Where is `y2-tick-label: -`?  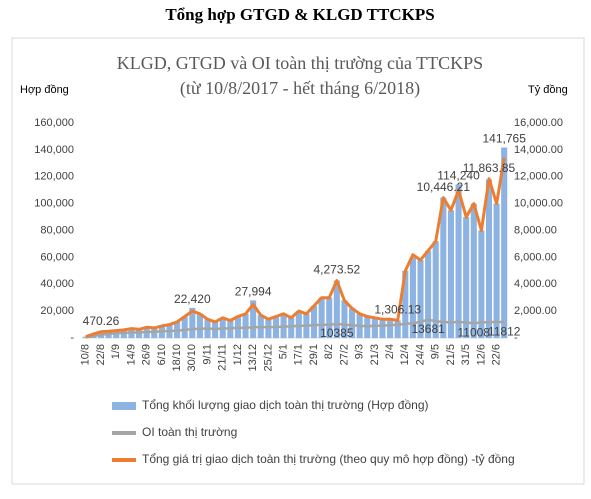
y2-tick-label: - is located at coordinates (516, 338).